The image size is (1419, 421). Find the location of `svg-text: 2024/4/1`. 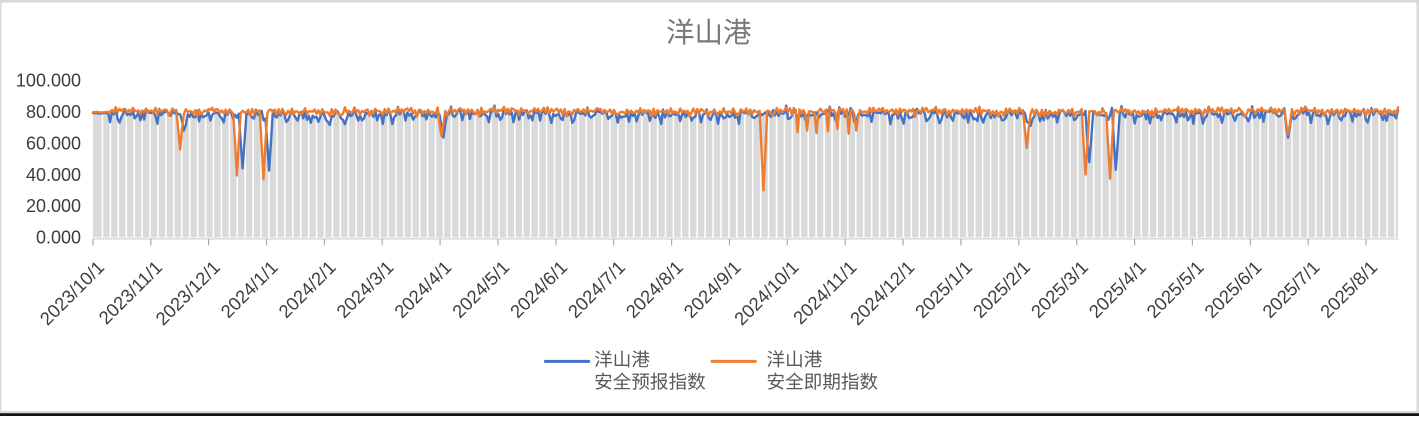

svg-text: 2024/4/1 is located at coordinates (422, 288).